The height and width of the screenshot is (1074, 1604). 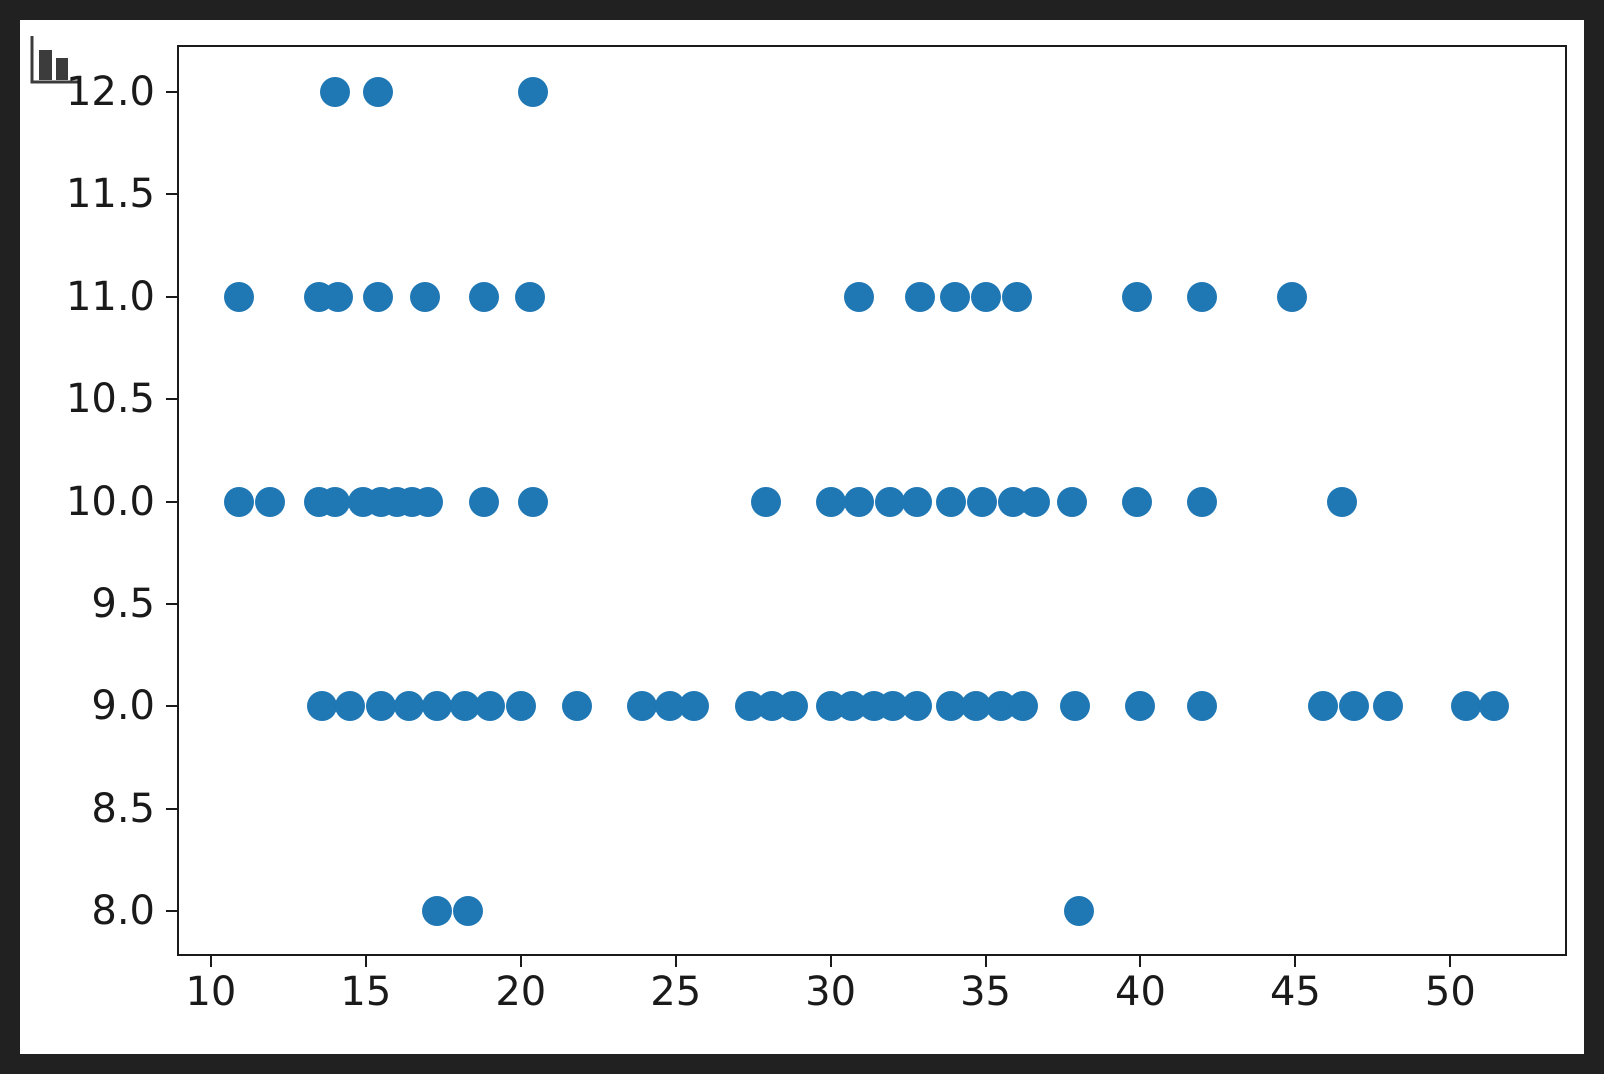 What do you see at coordinates (123, 603) in the screenshot?
I see `y-tick-label: 9.5` at bounding box center [123, 603].